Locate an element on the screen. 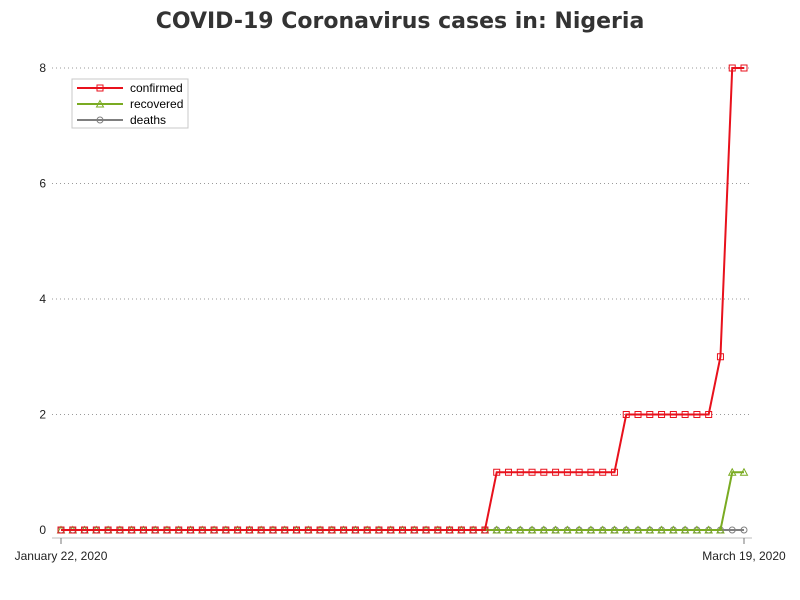 The width and height of the screenshot is (800, 600). legend-marker-recovered is located at coordinates (100, 103).